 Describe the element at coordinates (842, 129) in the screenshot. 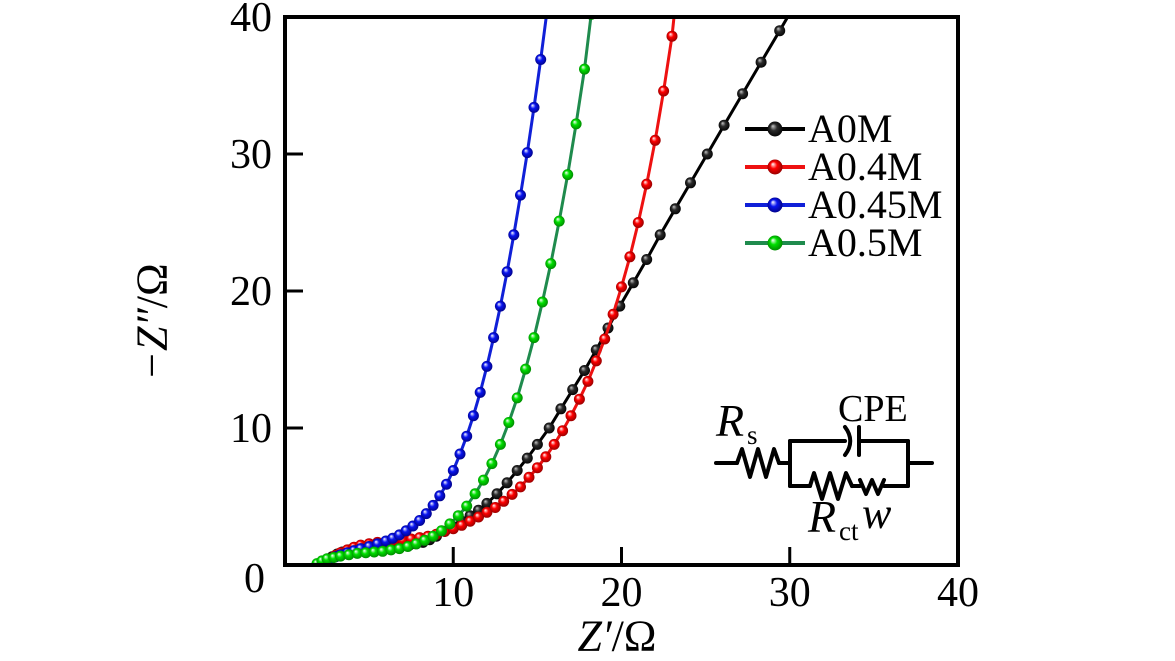

I see `legend-item-a0m: A0M` at that location.